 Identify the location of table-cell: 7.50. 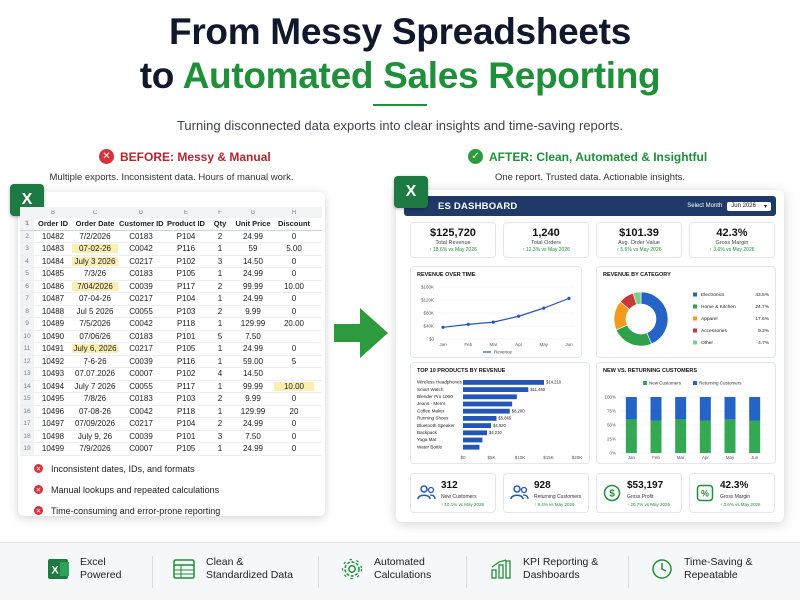
(253, 436).